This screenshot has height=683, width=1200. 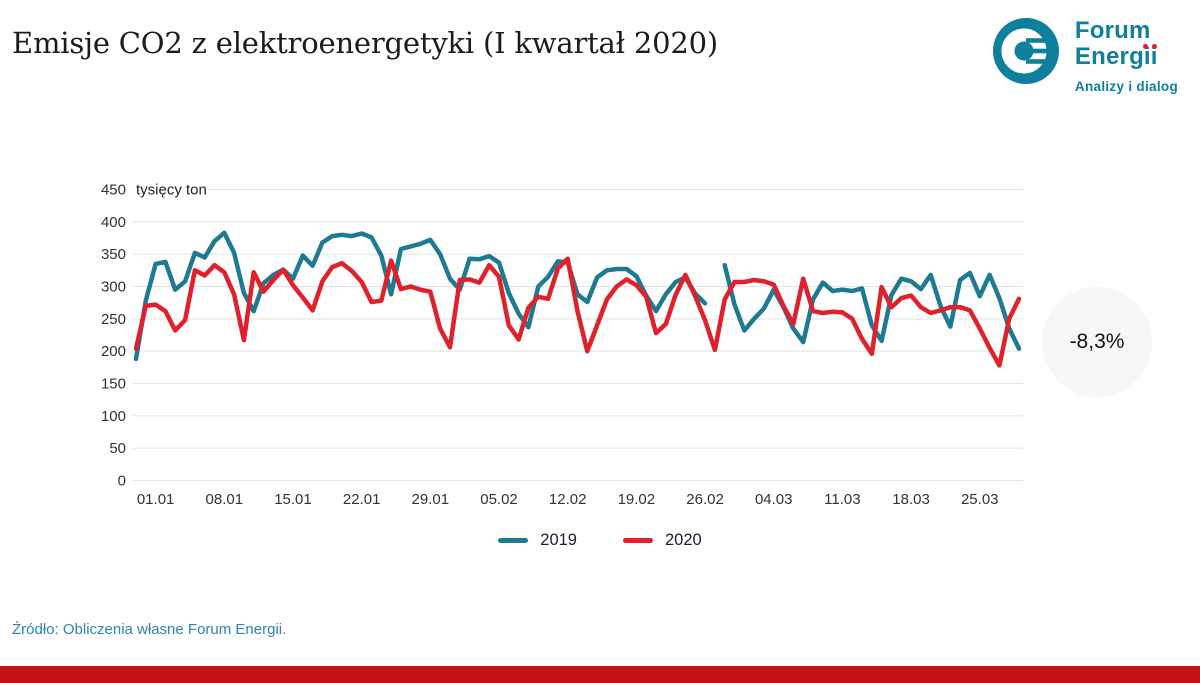 I want to click on source-note: Źródło: Obliczenia własne Forum Energii., so click(x=149, y=629).